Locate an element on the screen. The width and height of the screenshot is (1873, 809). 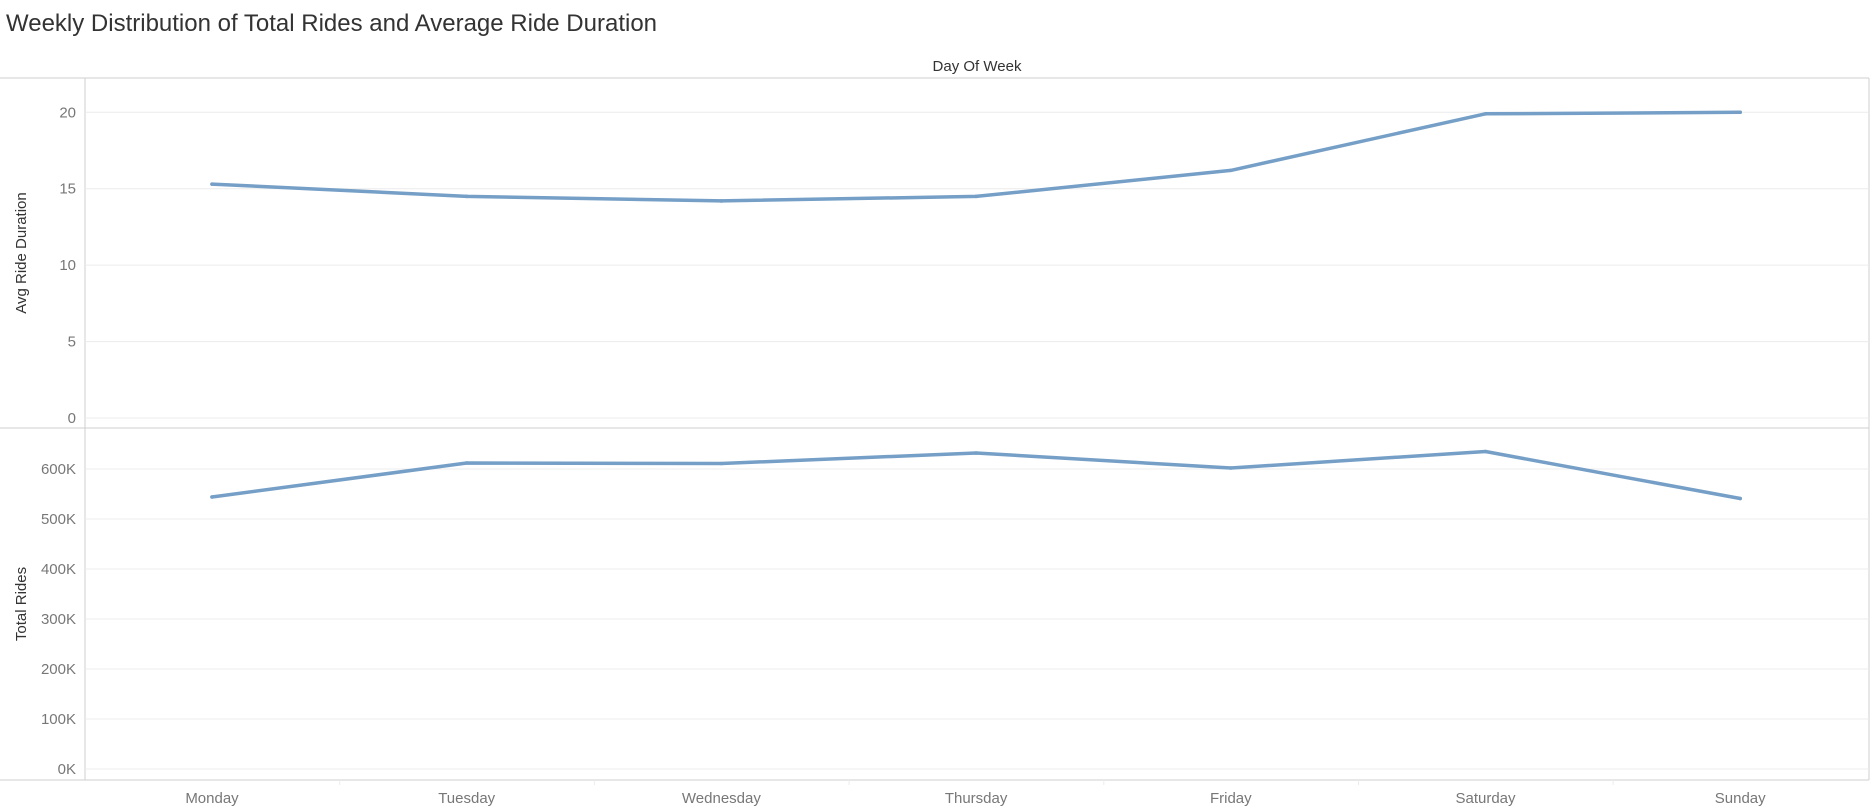
y-tick-label: 15 is located at coordinates (67, 189).